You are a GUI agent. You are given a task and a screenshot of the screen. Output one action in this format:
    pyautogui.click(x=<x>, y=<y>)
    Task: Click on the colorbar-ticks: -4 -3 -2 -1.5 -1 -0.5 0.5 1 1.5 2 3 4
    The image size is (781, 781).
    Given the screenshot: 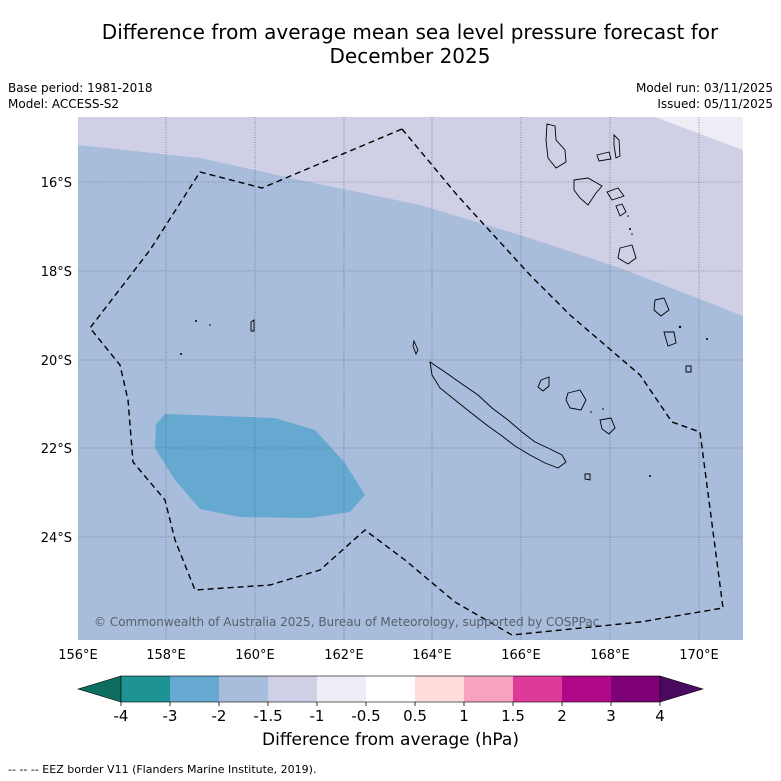 What is the action you would take?
    pyautogui.click(x=389, y=713)
    